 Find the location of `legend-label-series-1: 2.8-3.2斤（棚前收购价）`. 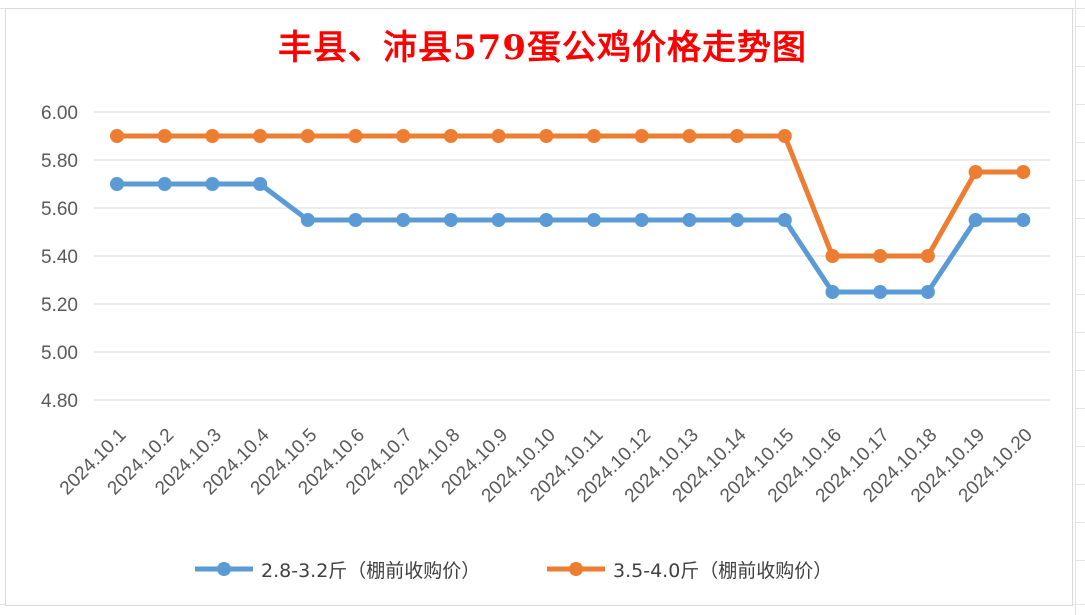

legend-label-series-1: 2.8-3.2斤（棚前收购价） is located at coordinates (371, 570).